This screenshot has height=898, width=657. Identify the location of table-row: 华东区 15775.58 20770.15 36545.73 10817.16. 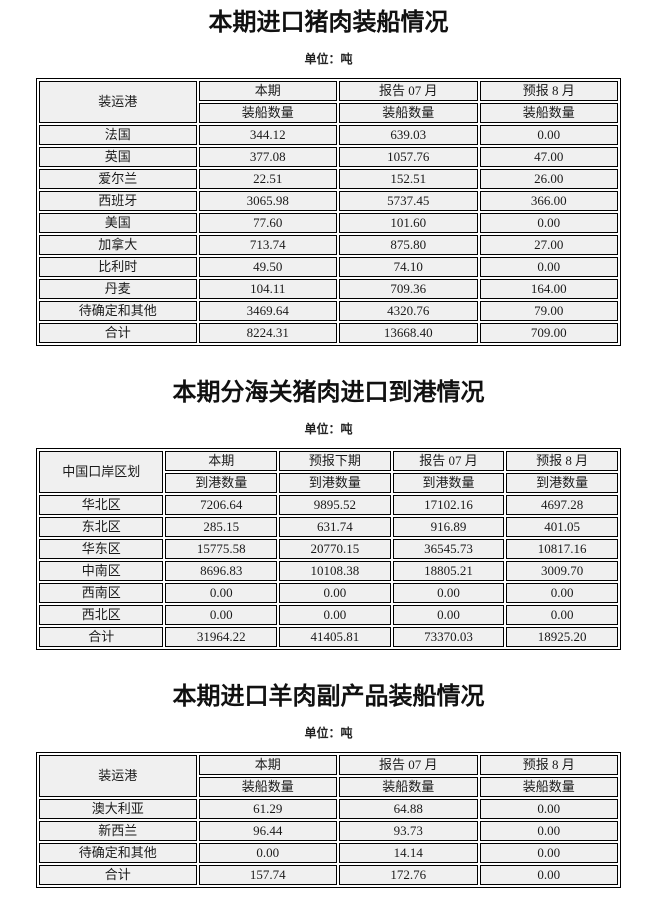
(328, 549).